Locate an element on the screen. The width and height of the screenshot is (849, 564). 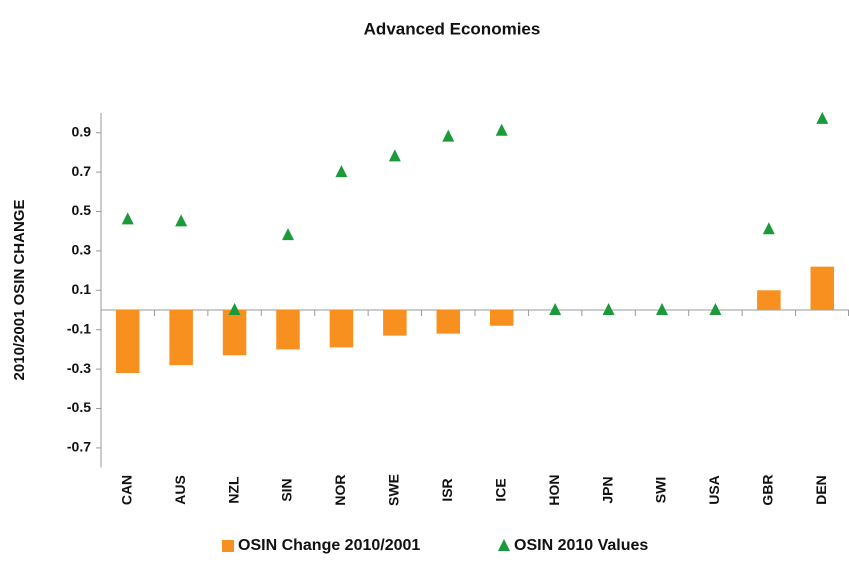
y-tick-label: -0.1 is located at coordinates (79, 328).